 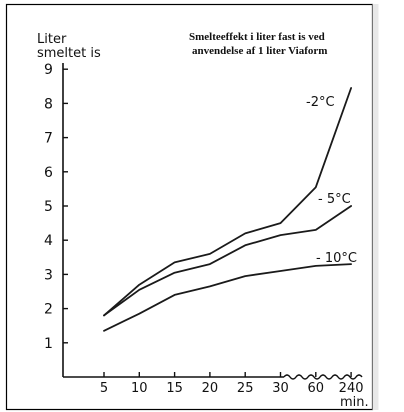 What do you see at coordinates (48, 70) in the screenshot?
I see `y-tick-label: 9` at bounding box center [48, 70].